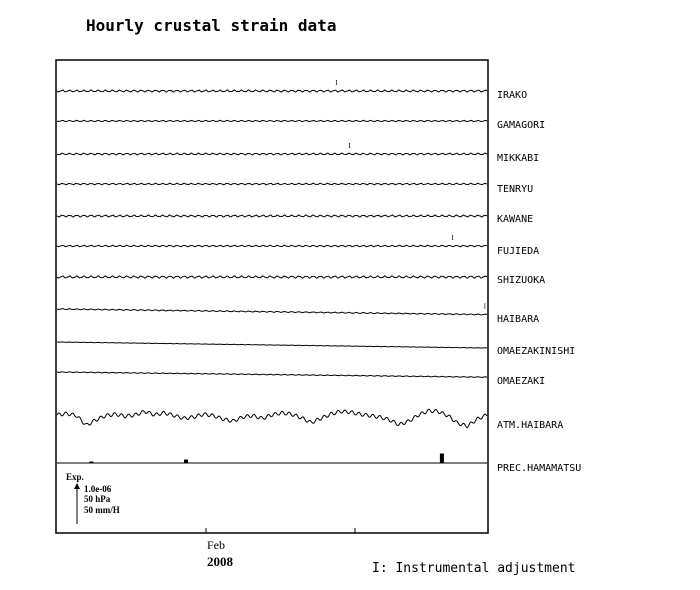 The width and height of the screenshot is (700, 590). What do you see at coordinates (272, 277) in the screenshot?
I see `series-line-shizuoka` at bounding box center [272, 277].